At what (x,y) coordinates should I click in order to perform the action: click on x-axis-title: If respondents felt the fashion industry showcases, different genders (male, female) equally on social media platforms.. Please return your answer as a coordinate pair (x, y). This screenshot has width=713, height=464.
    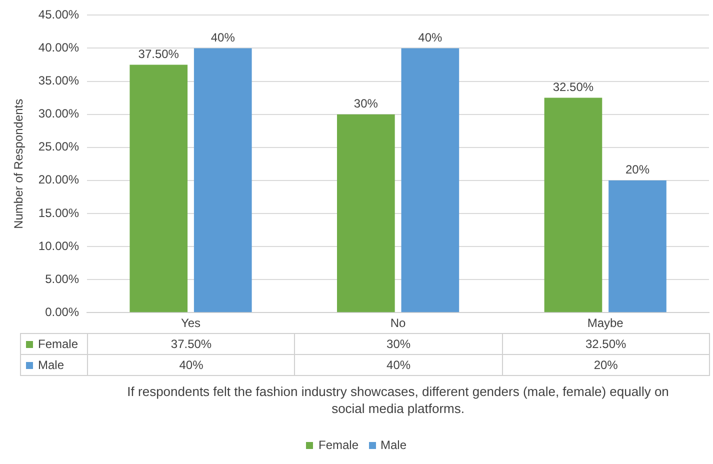
    Looking at the image, I should click on (398, 399).